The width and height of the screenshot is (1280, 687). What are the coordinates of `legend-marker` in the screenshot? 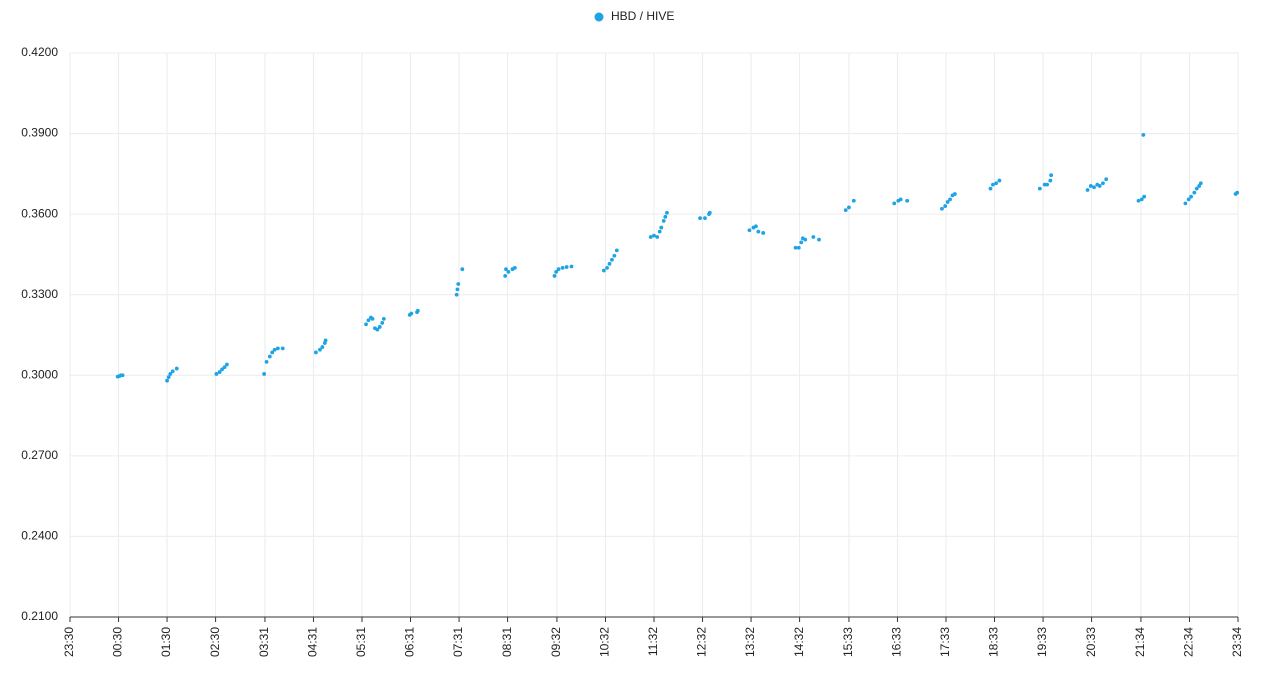 It's located at (599, 17).